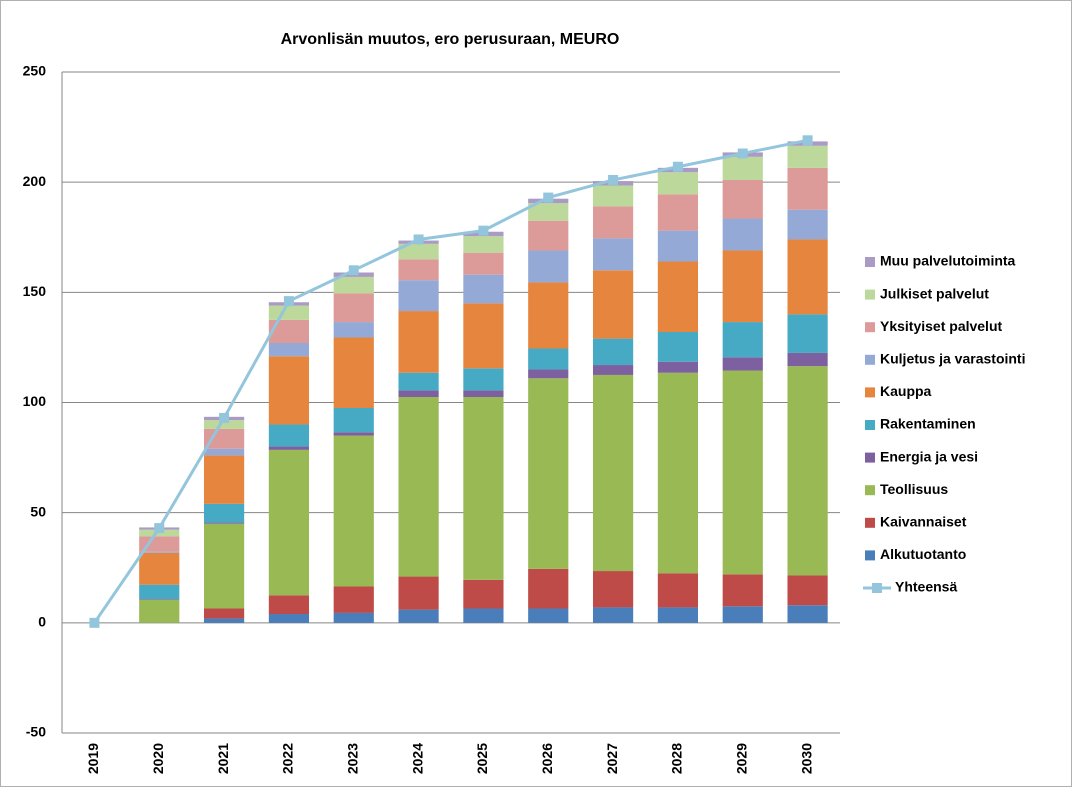 This screenshot has width=1072, height=787. What do you see at coordinates (42, 622) in the screenshot?
I see `y-tick-label: 0` at bounding box center [42, 622].